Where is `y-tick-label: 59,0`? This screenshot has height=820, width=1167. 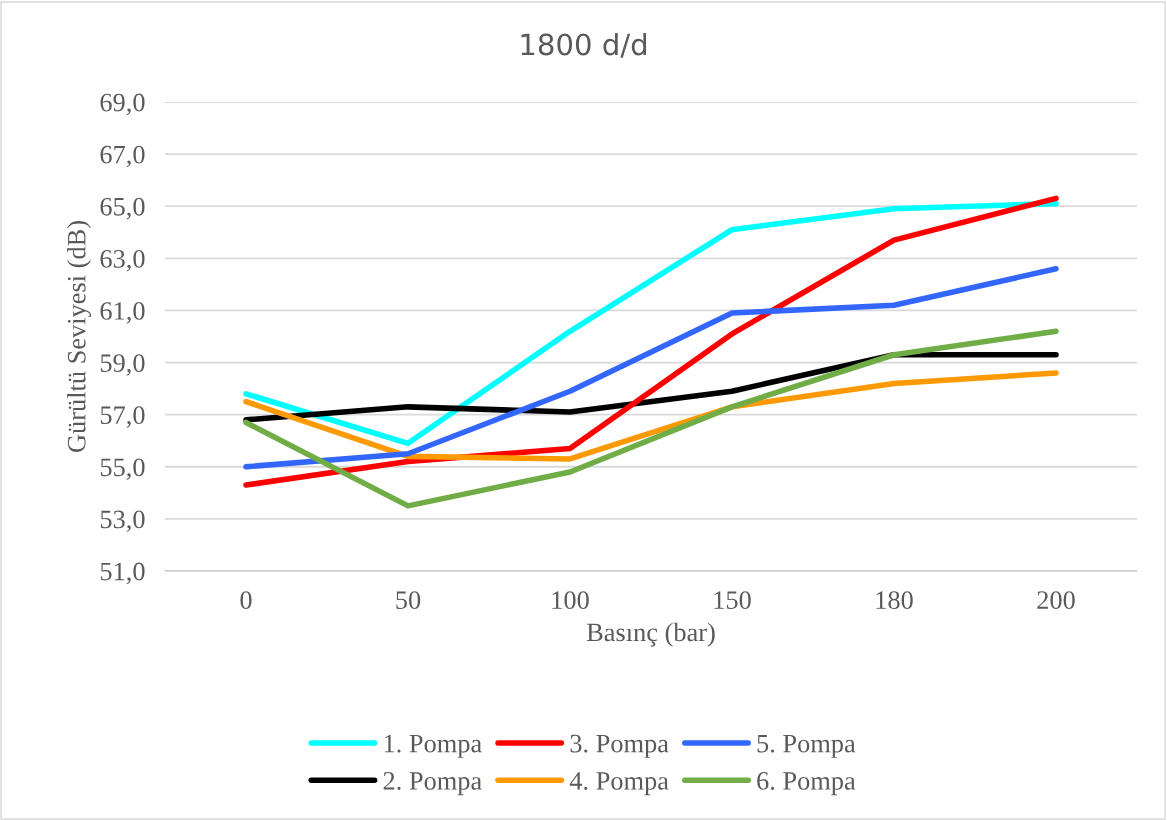 y-tick-label: 59,0 is located at coordinates (122, 365).